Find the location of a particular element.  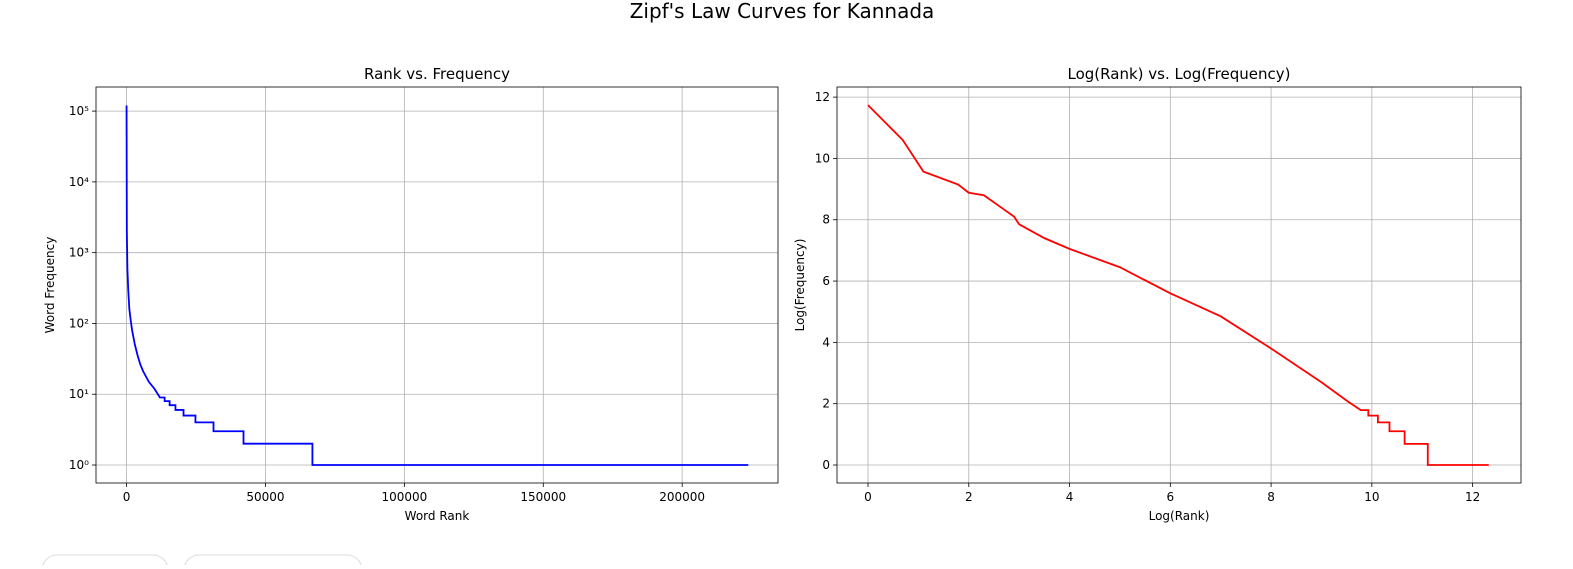

x-axis-label: Word Rank is located at coordinates (437, 516).